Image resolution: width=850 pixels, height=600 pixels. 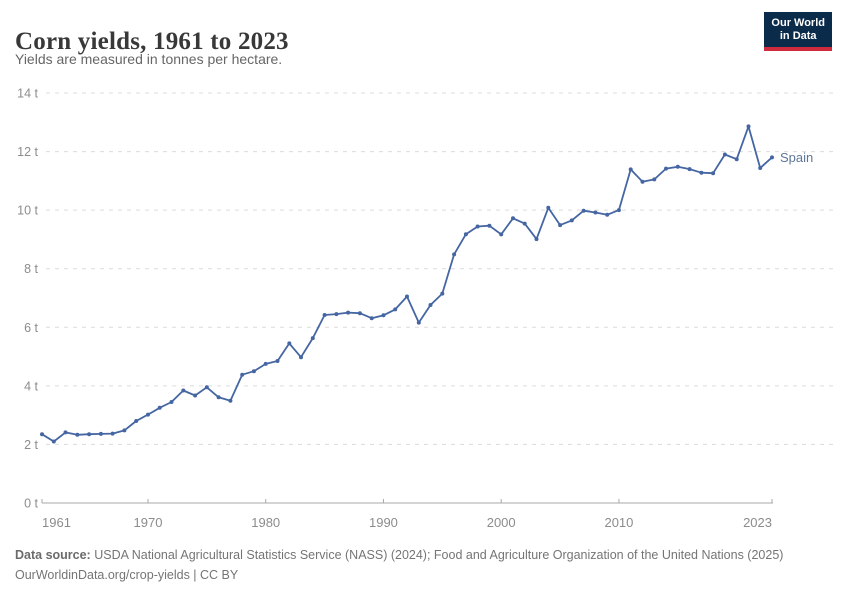 What do you see at coordinates (383, 522) in the screenshot?
I see `x-axis-tick-label: 1990` at bounding box center [383, 522].